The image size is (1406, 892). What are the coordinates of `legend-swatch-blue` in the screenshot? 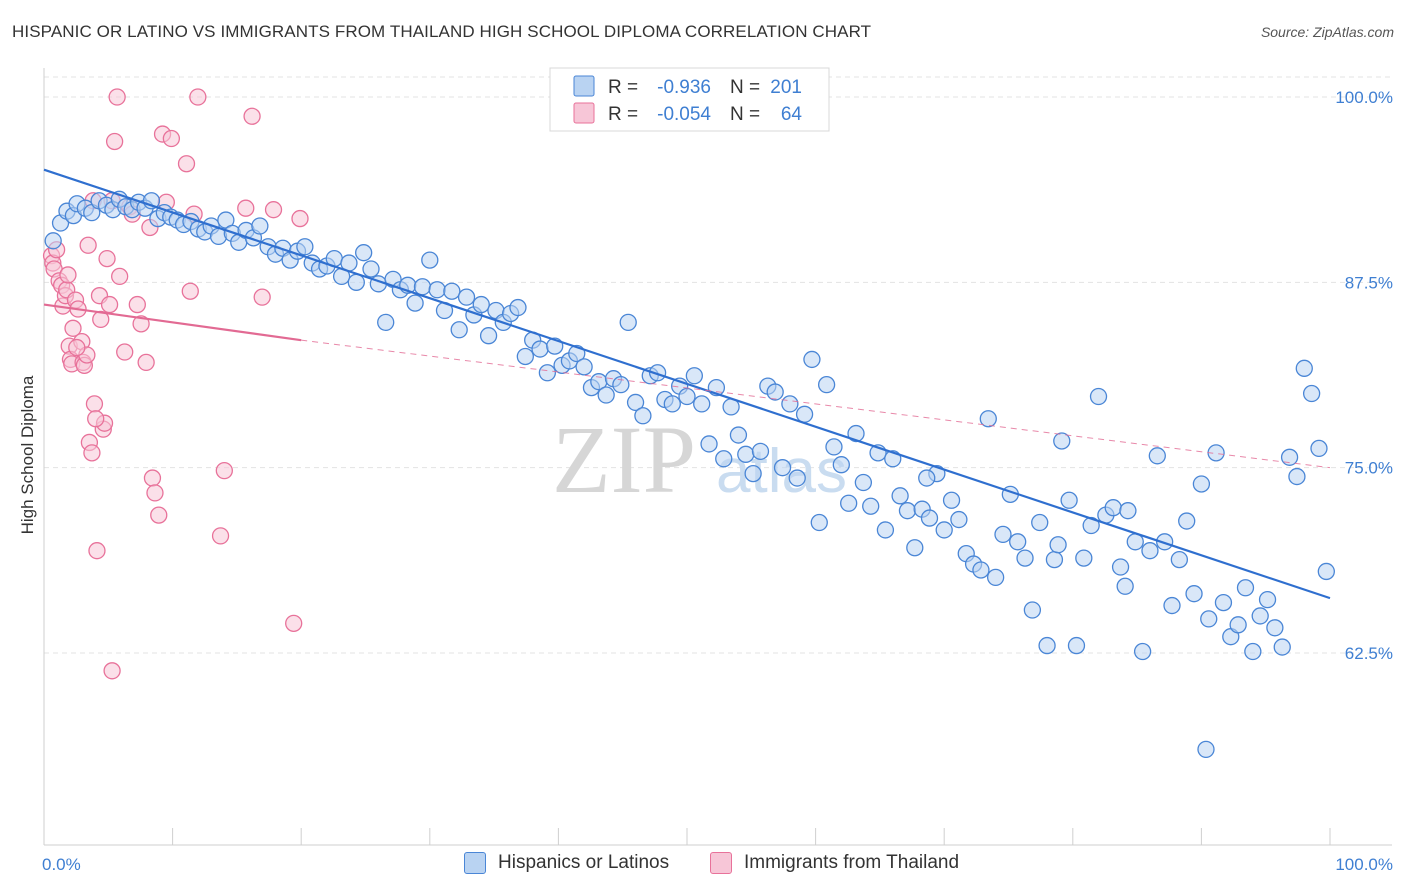 It's located at (475, 863).